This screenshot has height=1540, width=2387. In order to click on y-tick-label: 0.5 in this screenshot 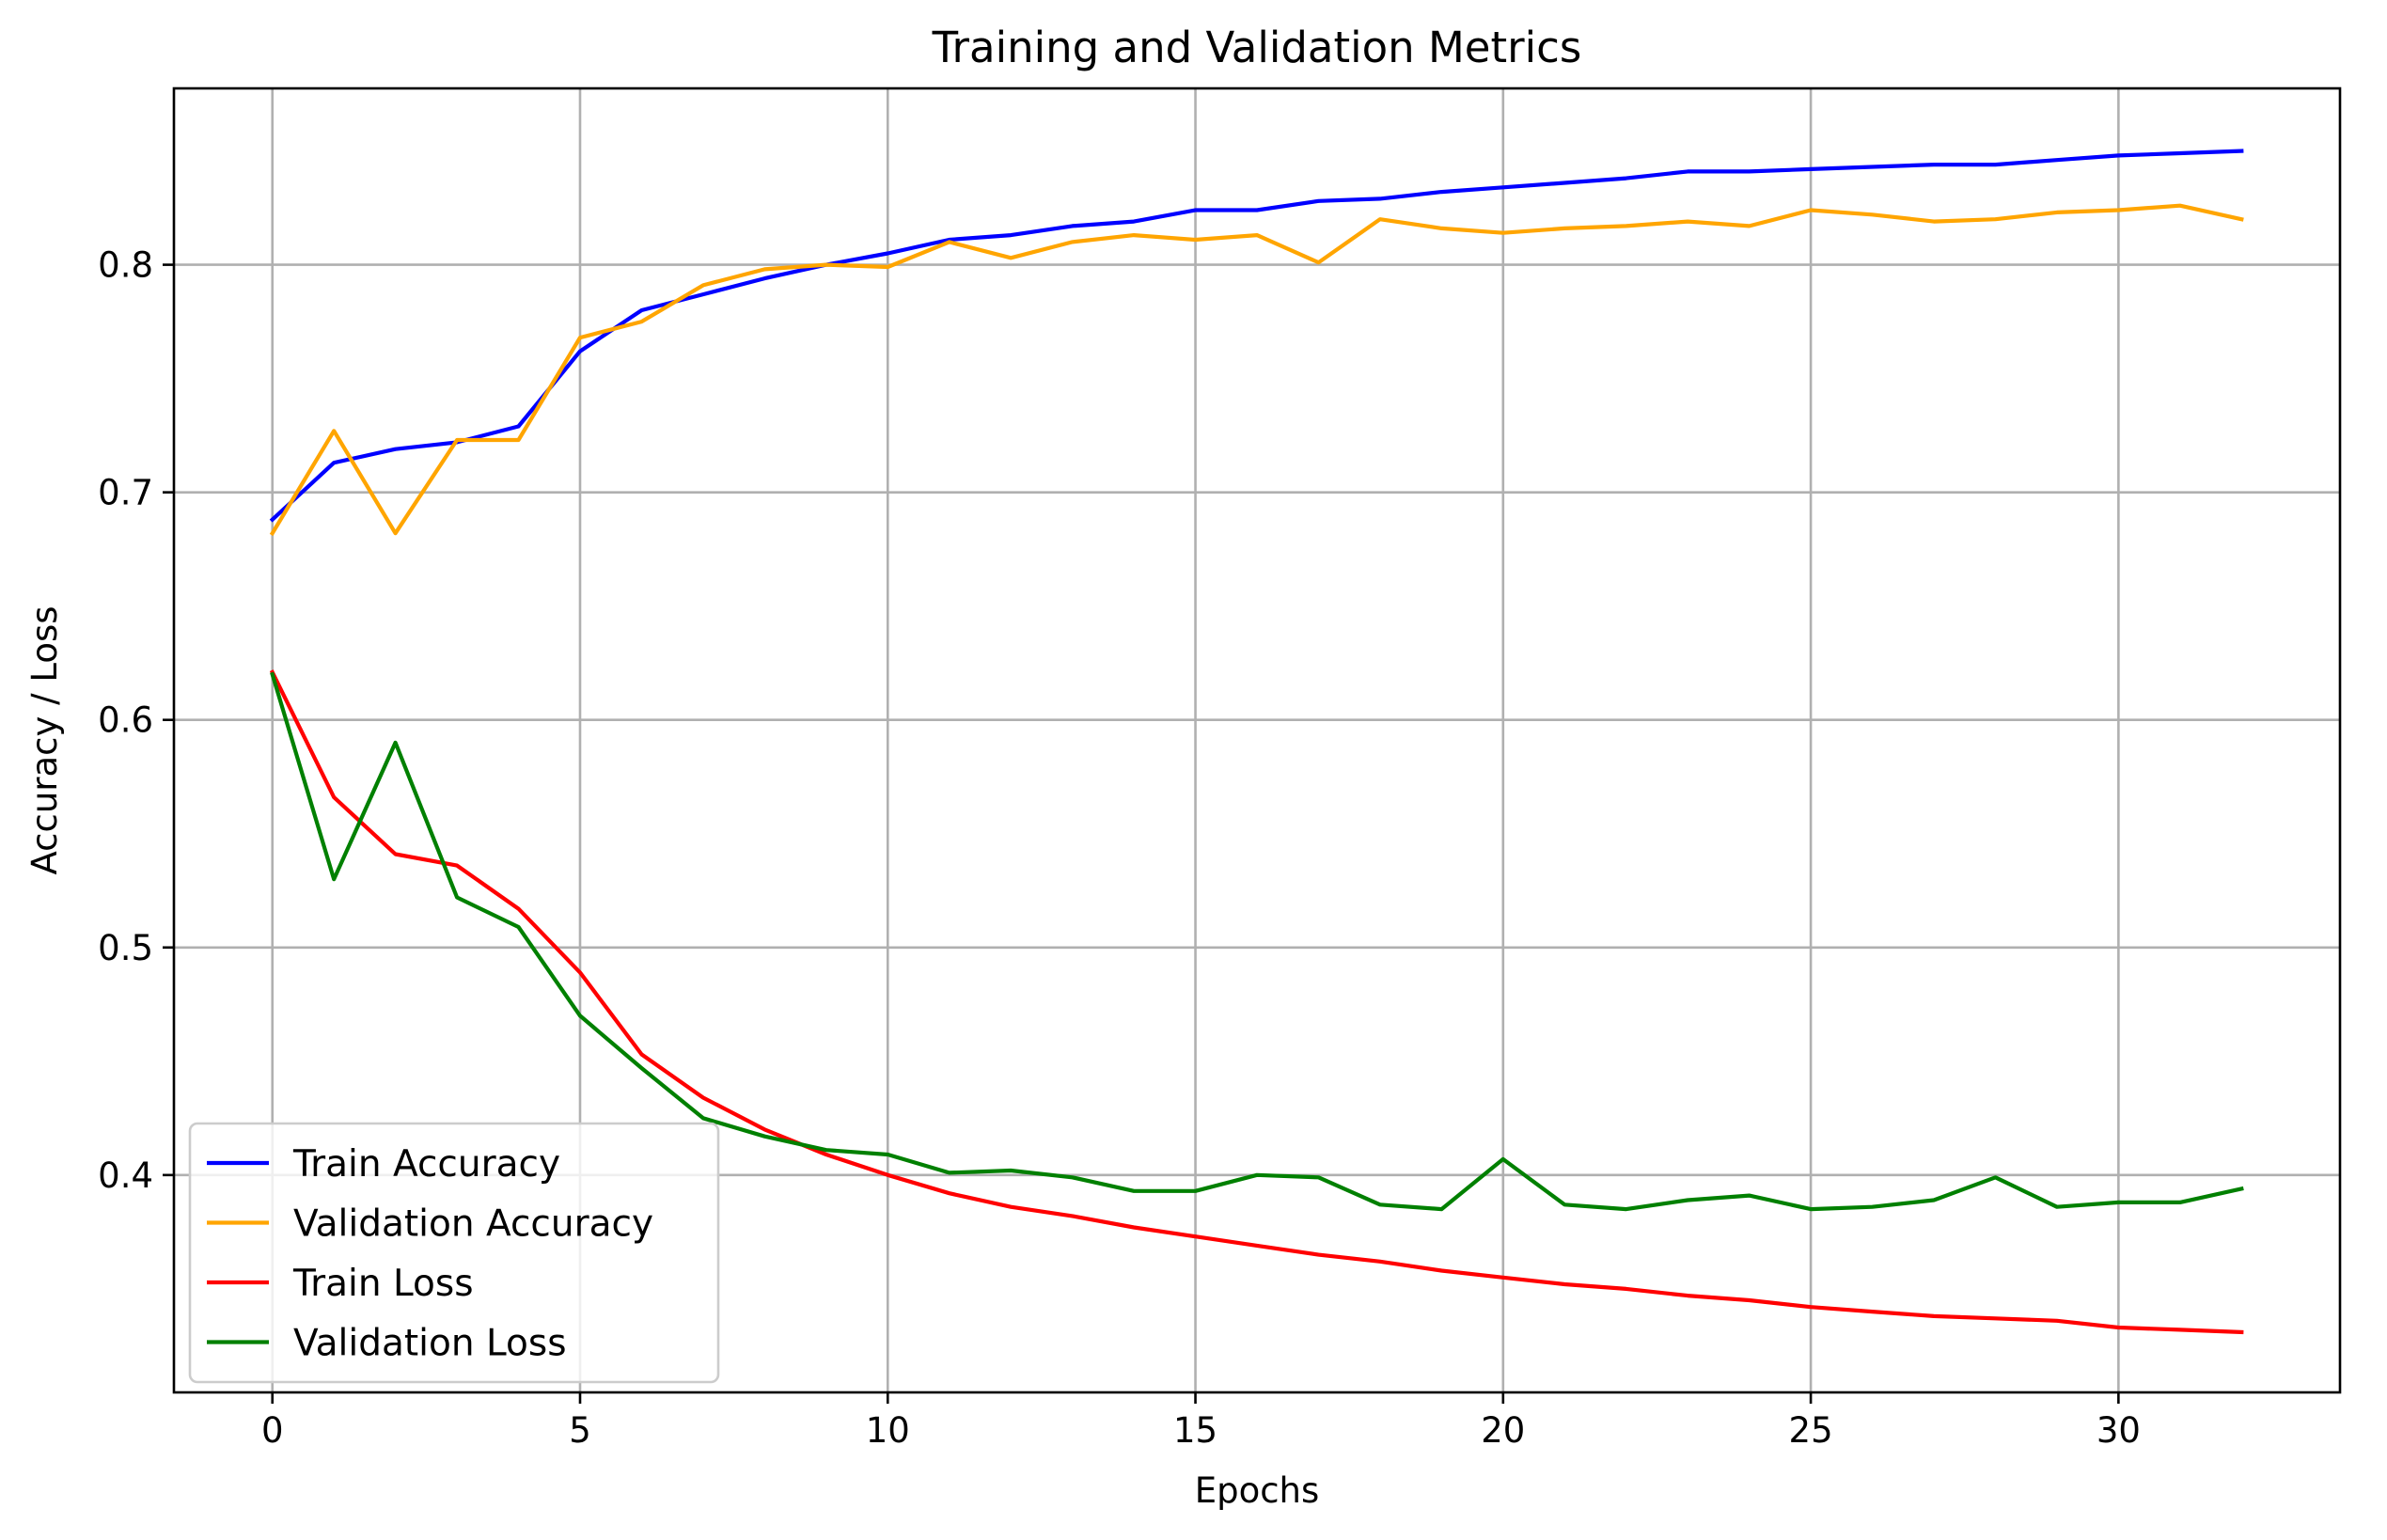, I will do `click(125, 948)`.